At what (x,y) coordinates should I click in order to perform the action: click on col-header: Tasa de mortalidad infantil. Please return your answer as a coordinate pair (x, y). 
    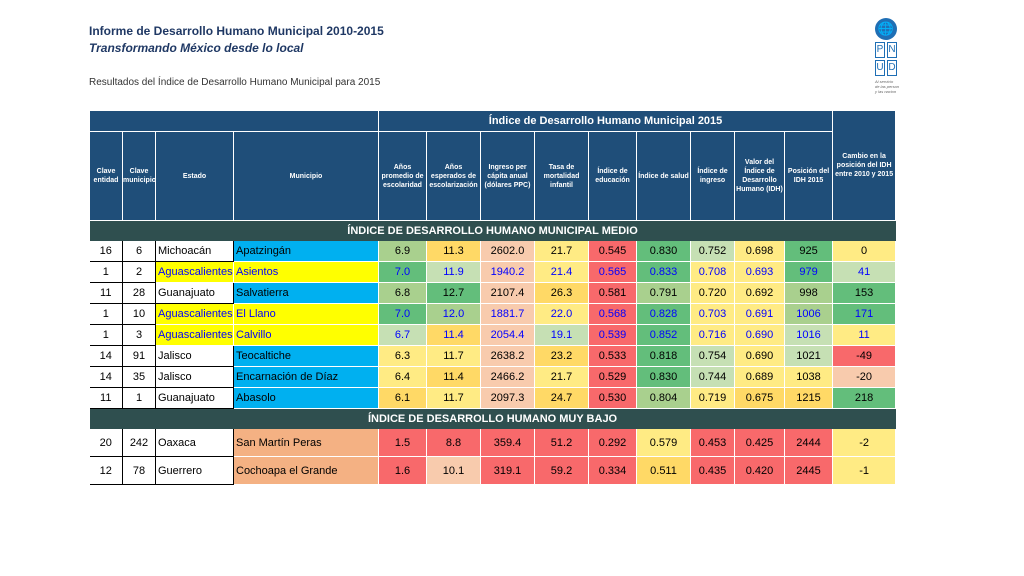
    Looking at the image, I should click on (561, 176).